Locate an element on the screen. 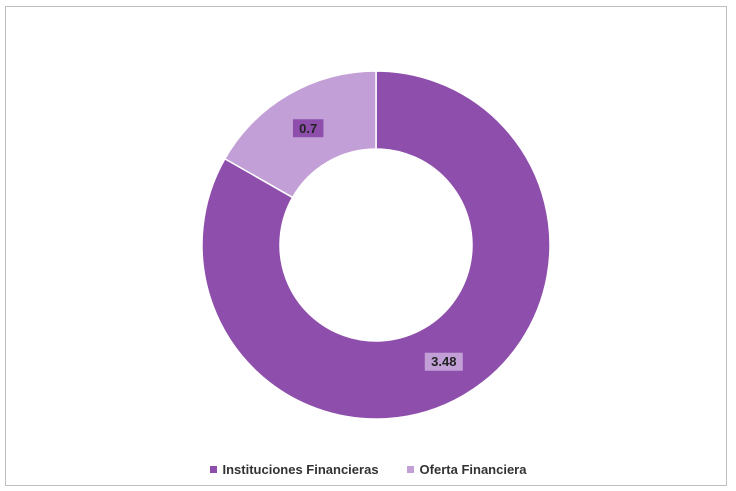 This screenshot has width=736, height=491. data-label-text: 0.7 is located at coordinates (308, 128).